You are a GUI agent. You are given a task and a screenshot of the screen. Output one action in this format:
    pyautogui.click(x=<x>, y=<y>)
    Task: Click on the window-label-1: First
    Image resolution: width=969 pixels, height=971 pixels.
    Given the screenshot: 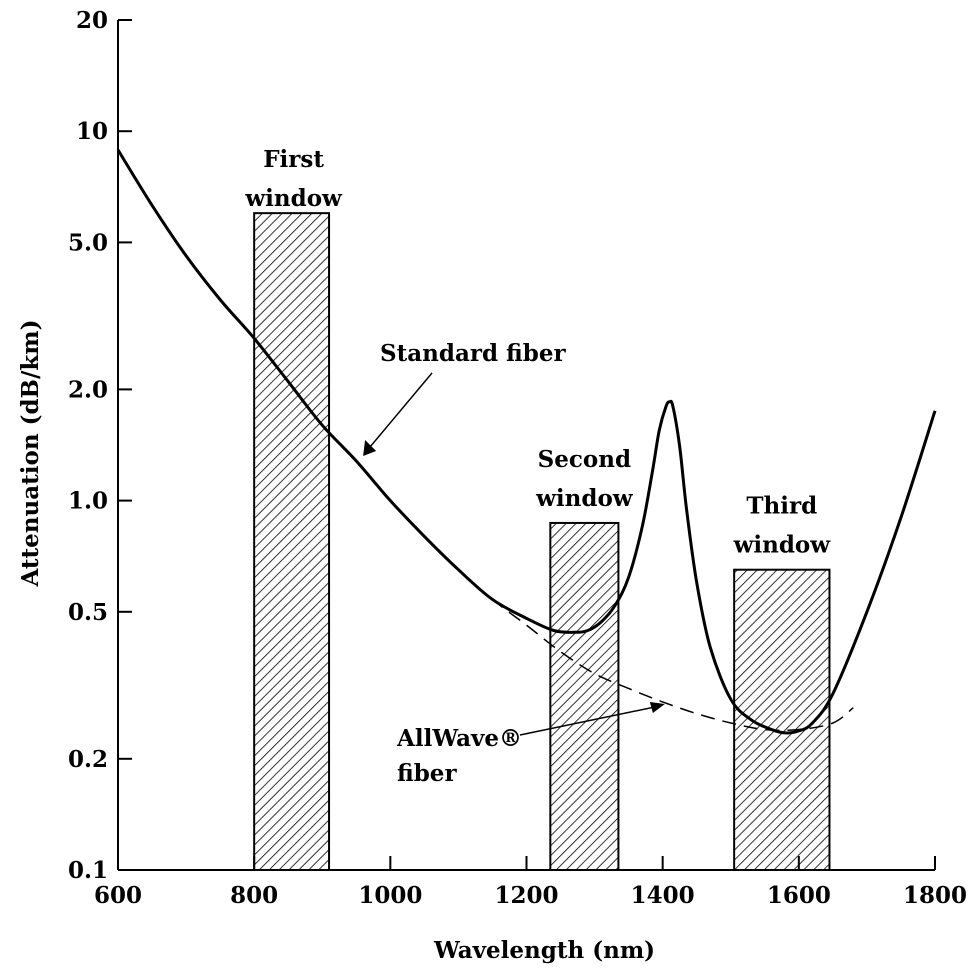 What is the action you would take?
    pyautogui.click(x=293, y=159)
    